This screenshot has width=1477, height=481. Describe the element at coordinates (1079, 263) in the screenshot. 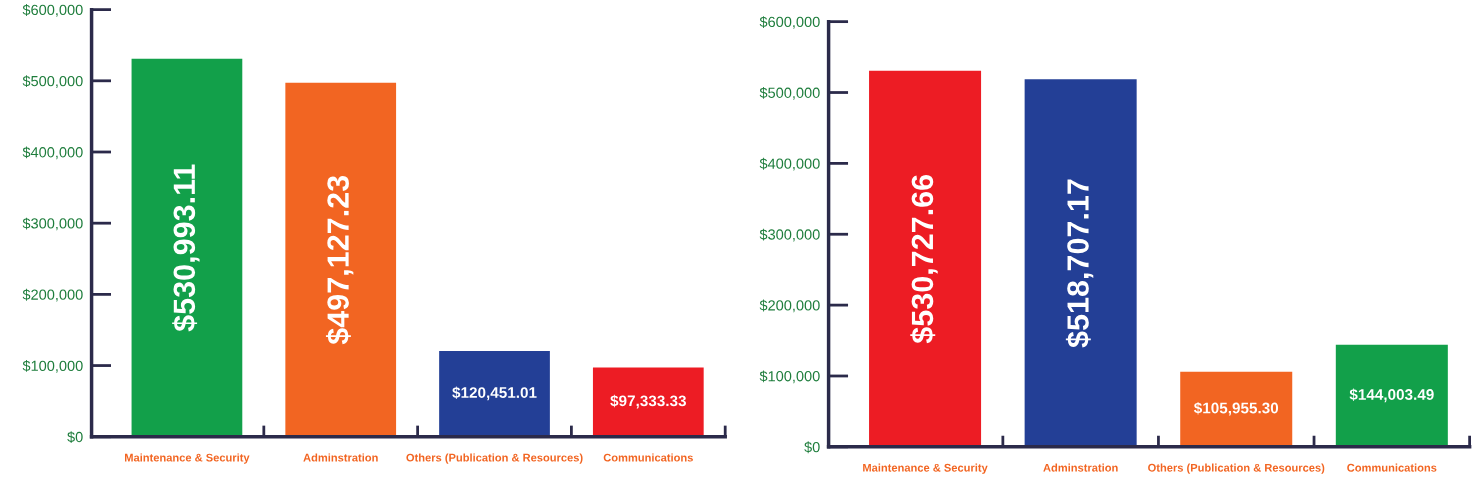

I see `data-label: $518,707.17` at that location.